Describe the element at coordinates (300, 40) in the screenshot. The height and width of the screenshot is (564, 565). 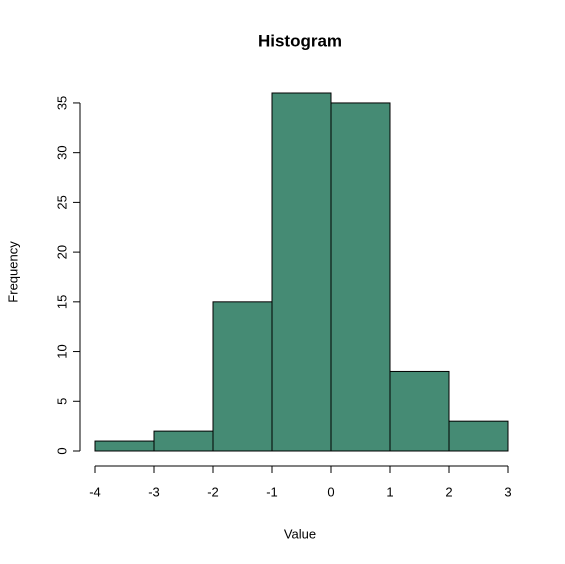
I see `chart-title: Histogram` at that location.